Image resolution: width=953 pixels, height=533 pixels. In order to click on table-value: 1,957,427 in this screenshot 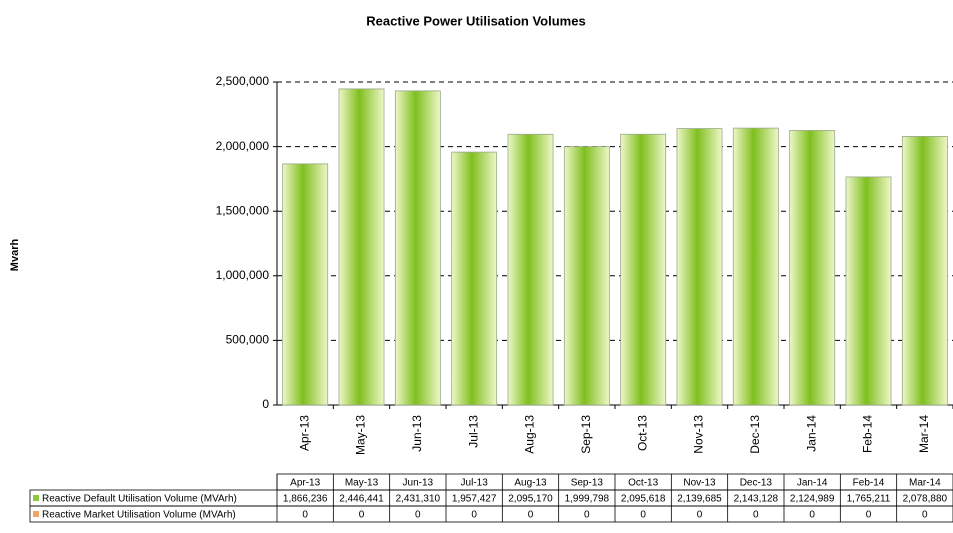, I will do `click(474, 499)`.